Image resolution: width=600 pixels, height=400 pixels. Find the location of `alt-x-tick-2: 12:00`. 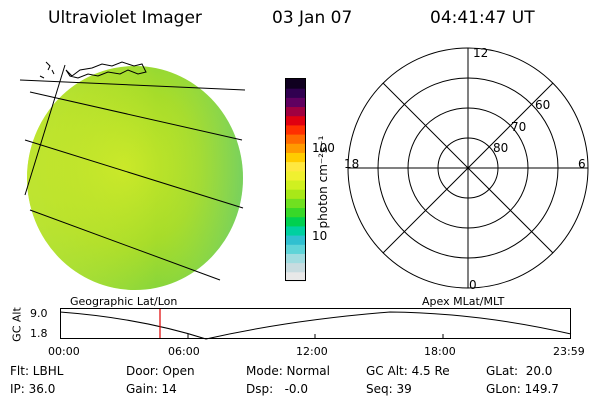

alt-x-tick-2: 12:00 is located at coordinates (312, 351).